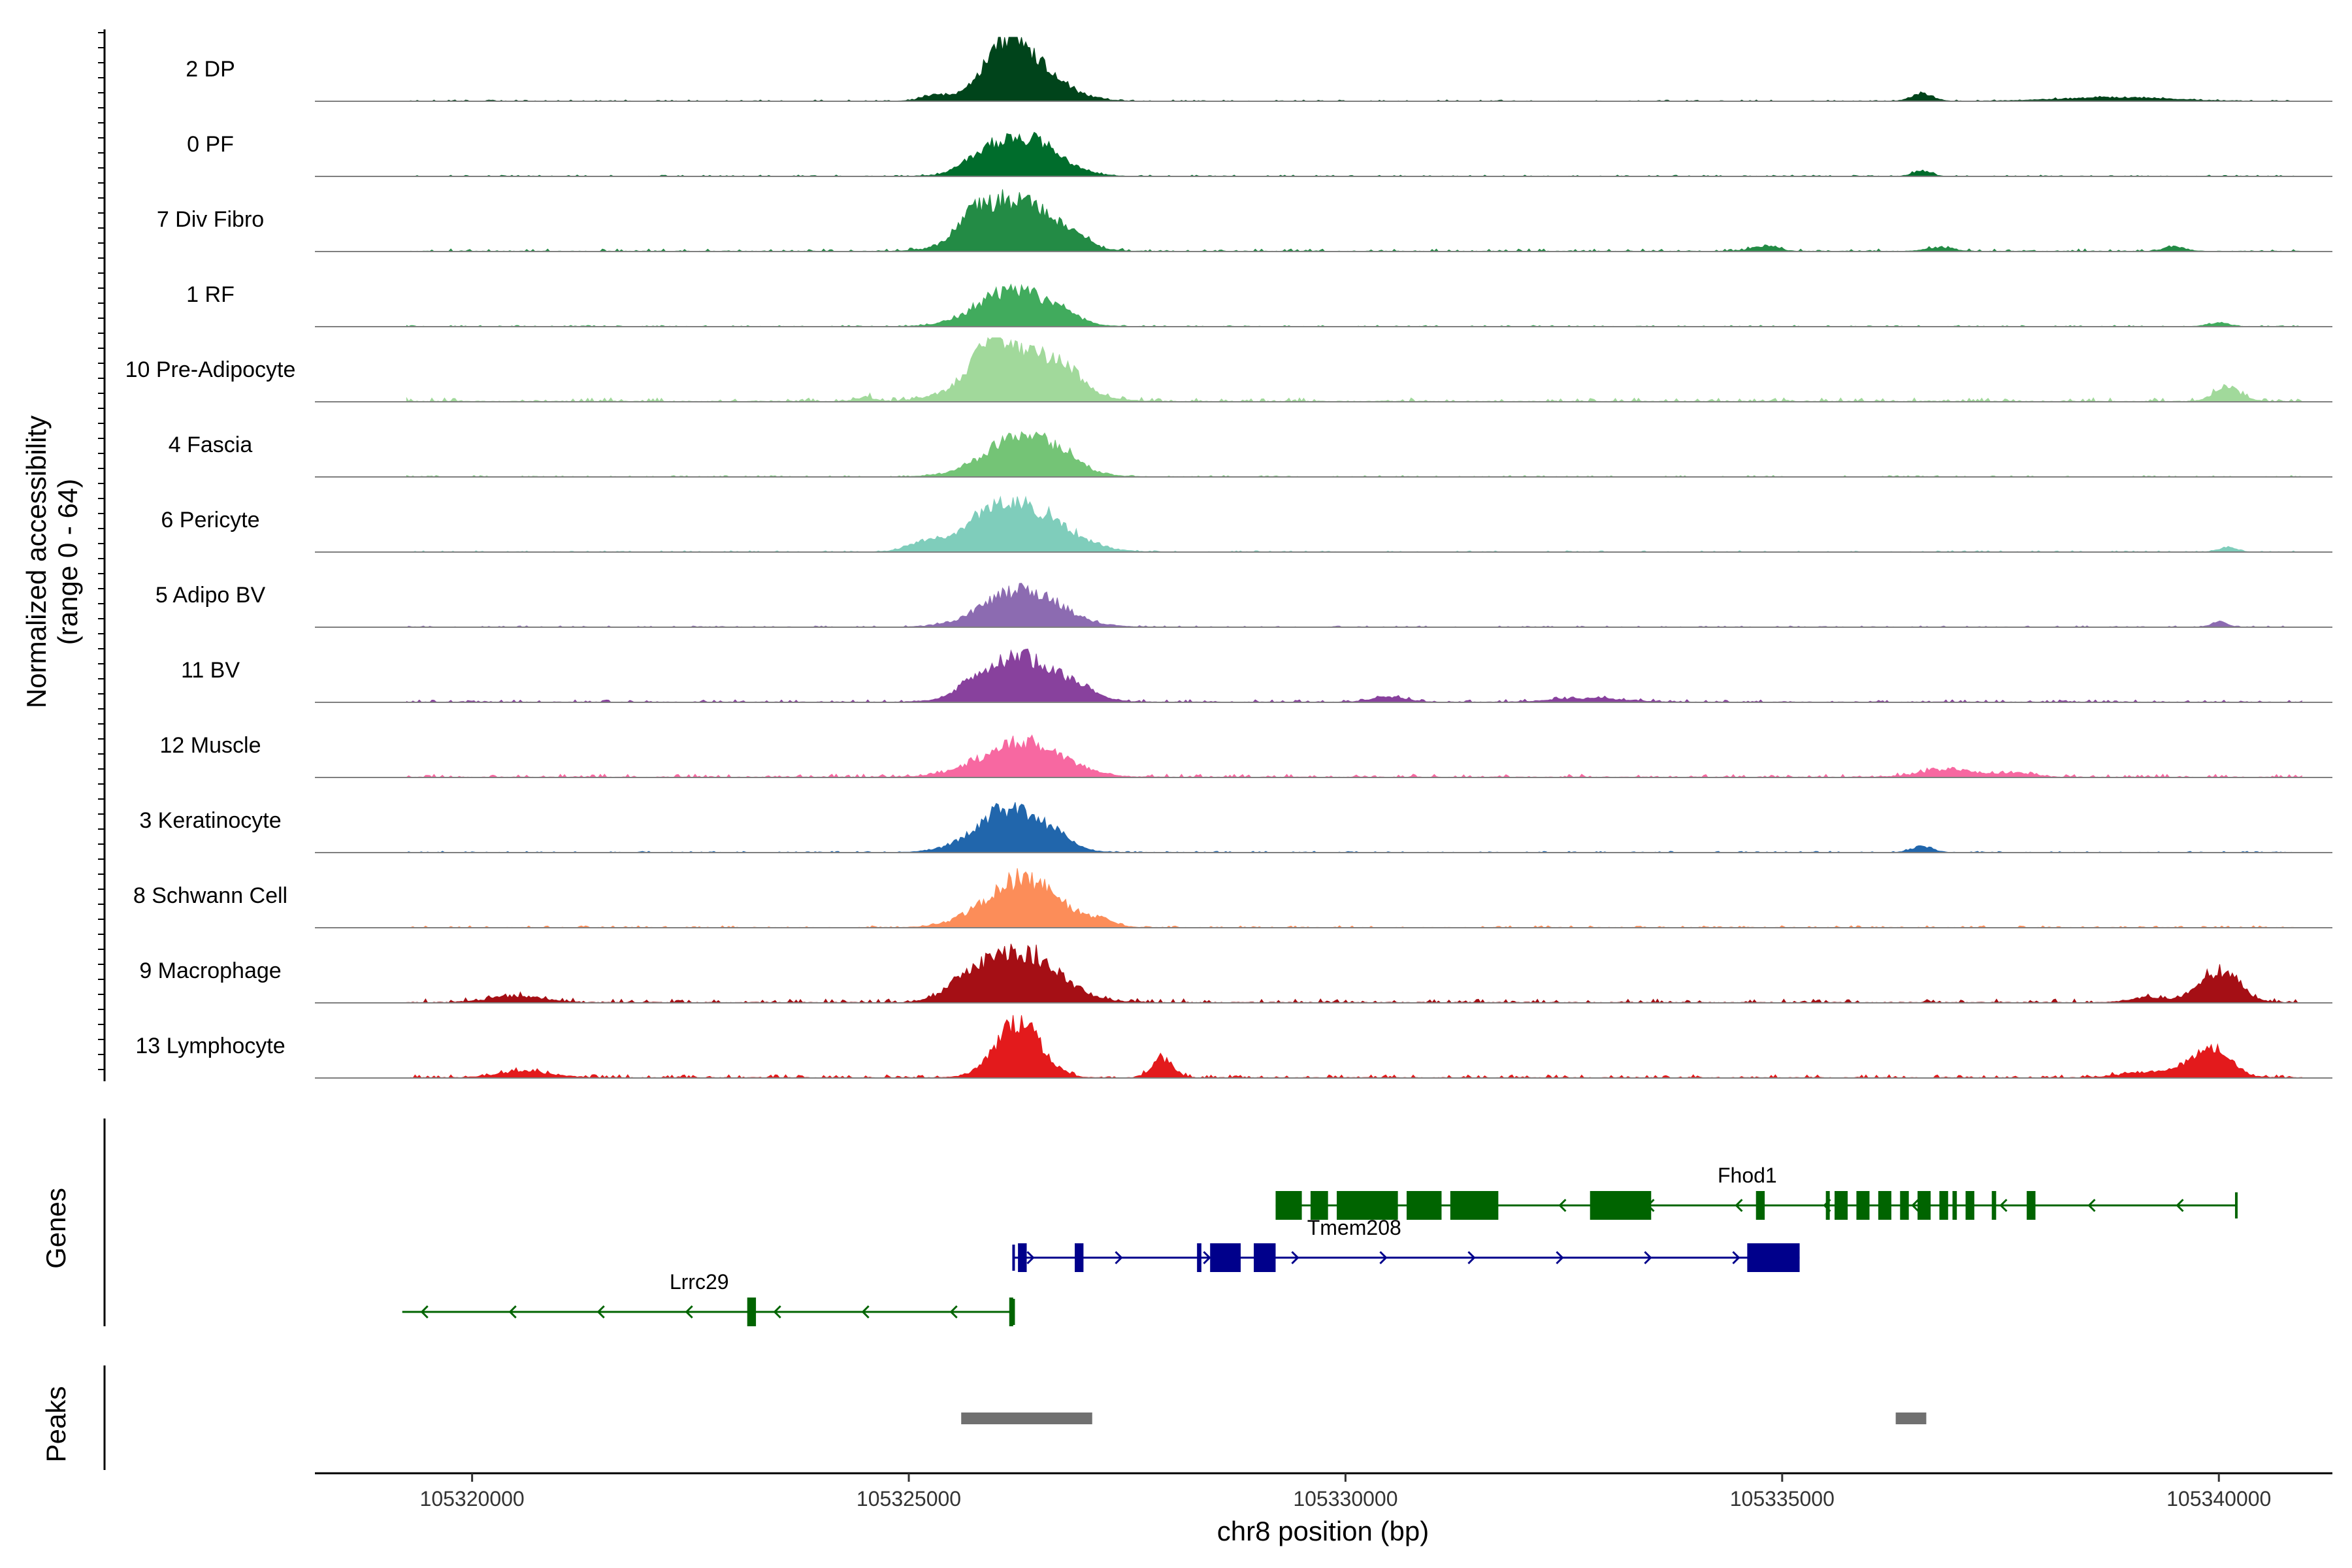 This screenshot has width=2352, height=1568. Describe the element at coordinates (67, 562) in the screenshot. I see `coverage-ylabel-line2: (range 0 - 64)` at that location.